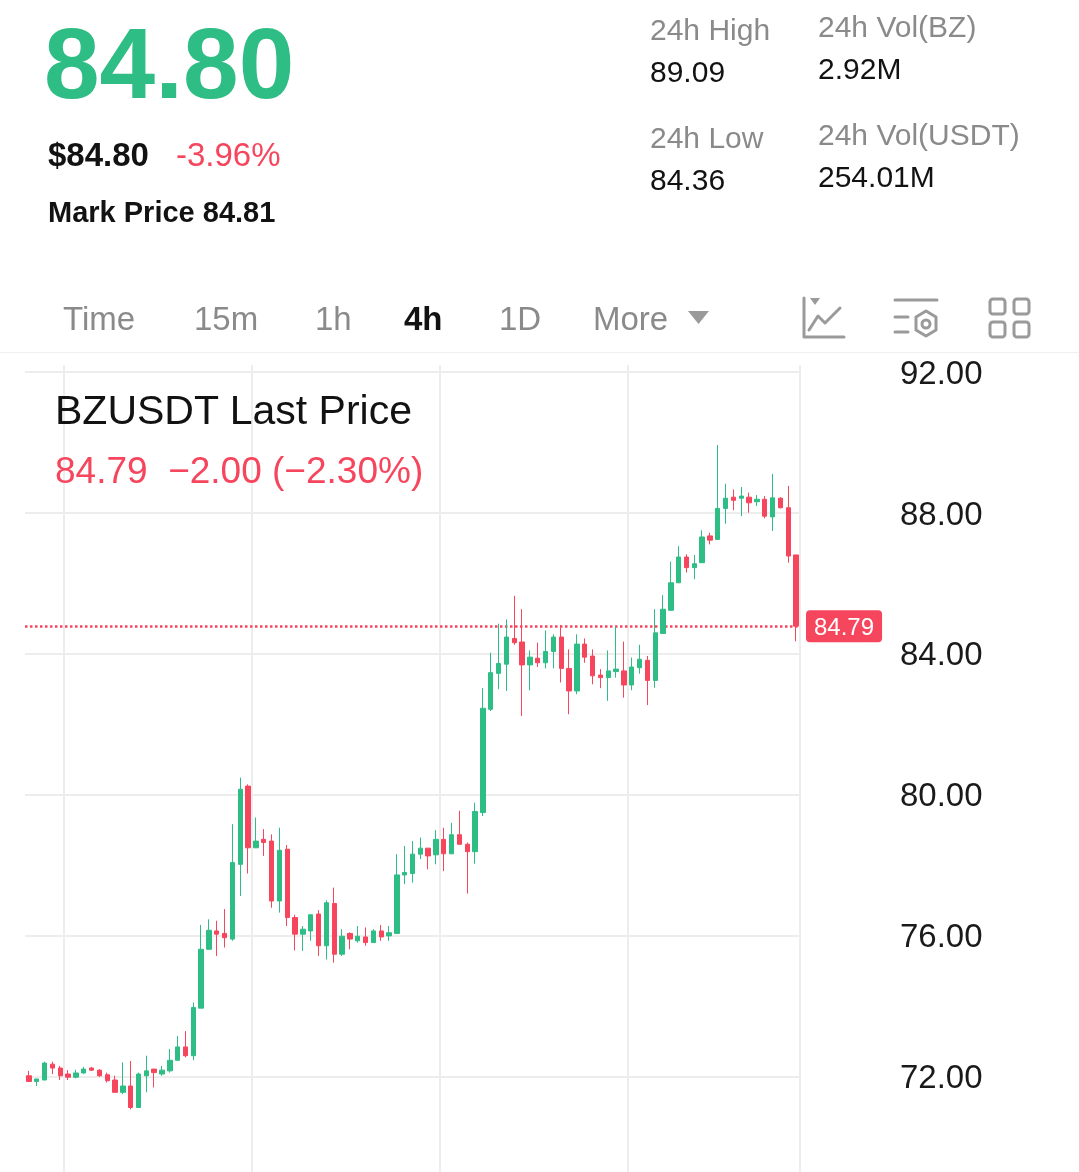 The height and width of the screenshot is (1172, 1079). I want to click on text: BZUSDT Last Price, so click(233, 409).